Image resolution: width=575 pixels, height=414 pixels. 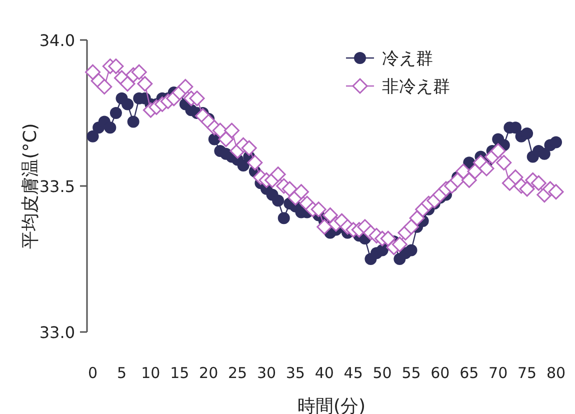 What do you see at coordinates (416, 87) in the screenshot?
I see `legend-label: 非冷え群` at bounding box center [416, 87].